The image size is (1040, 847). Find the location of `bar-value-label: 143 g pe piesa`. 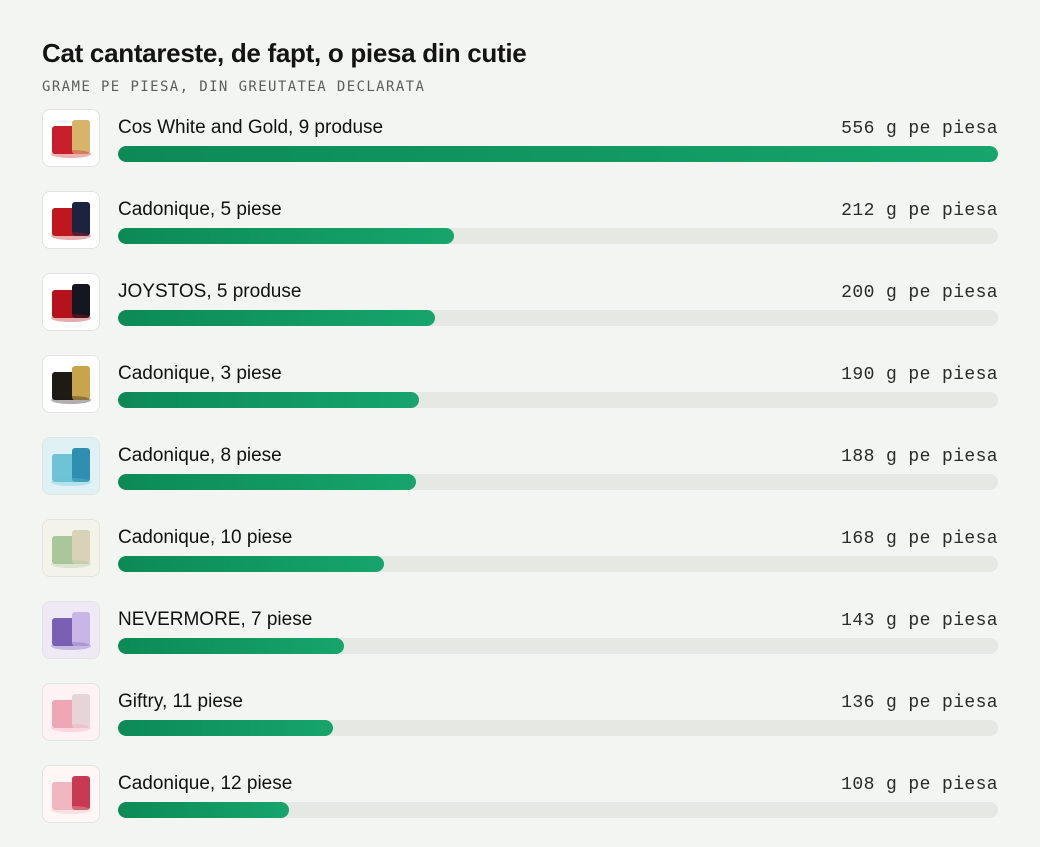

bar-value-label: 143 g pe piesa is located at coordinates (919, 621).